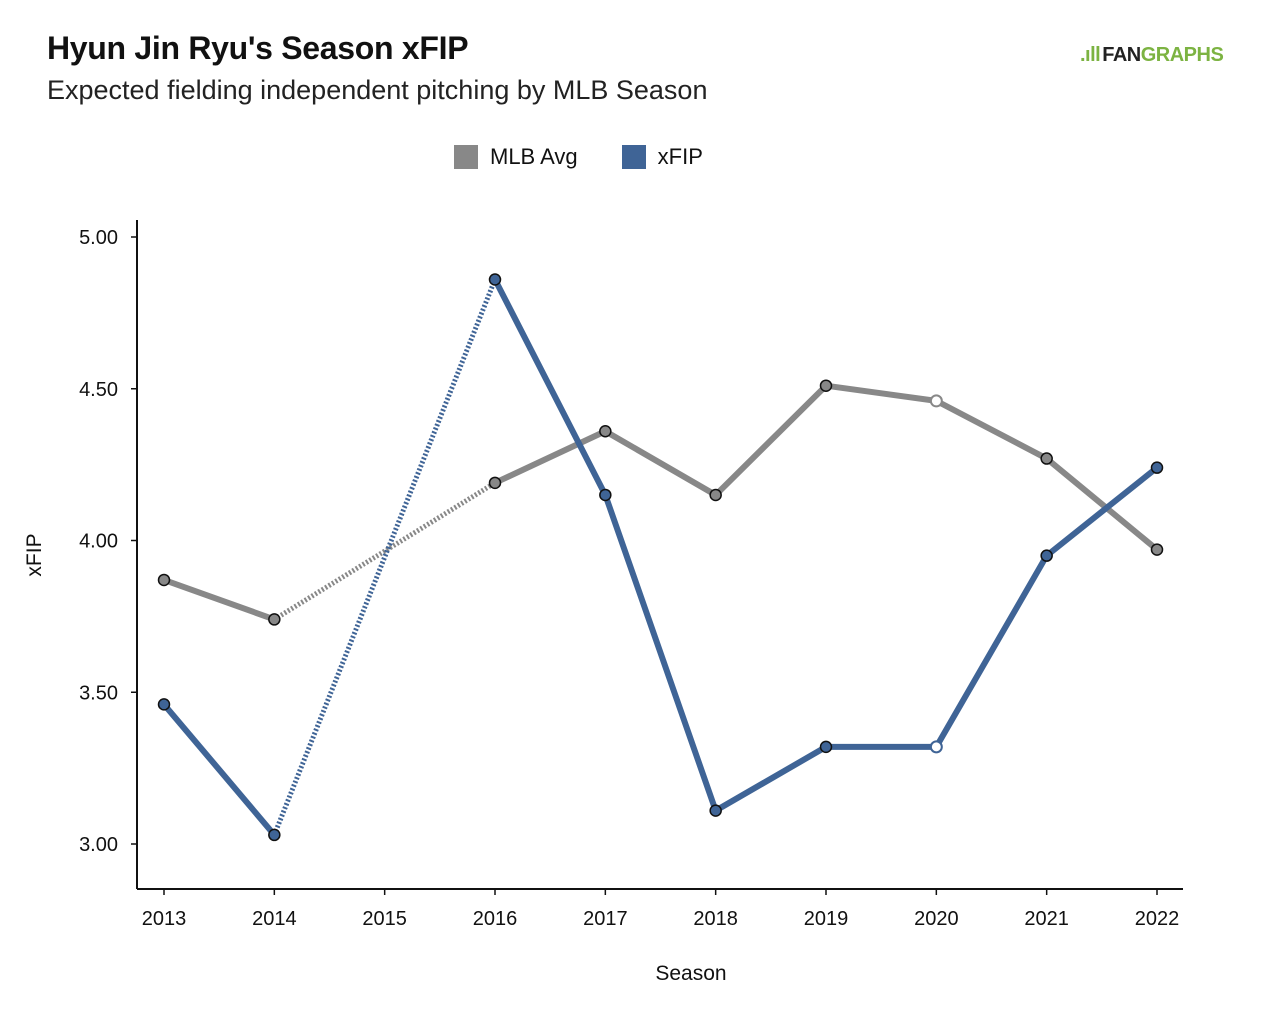 The width and height of the screenshot is (1264, 1024). What do you see at coordinates (680, 156) in the screenshot?
I see `legend-label-xfip: xFIP` at bounding box center [680, 156].